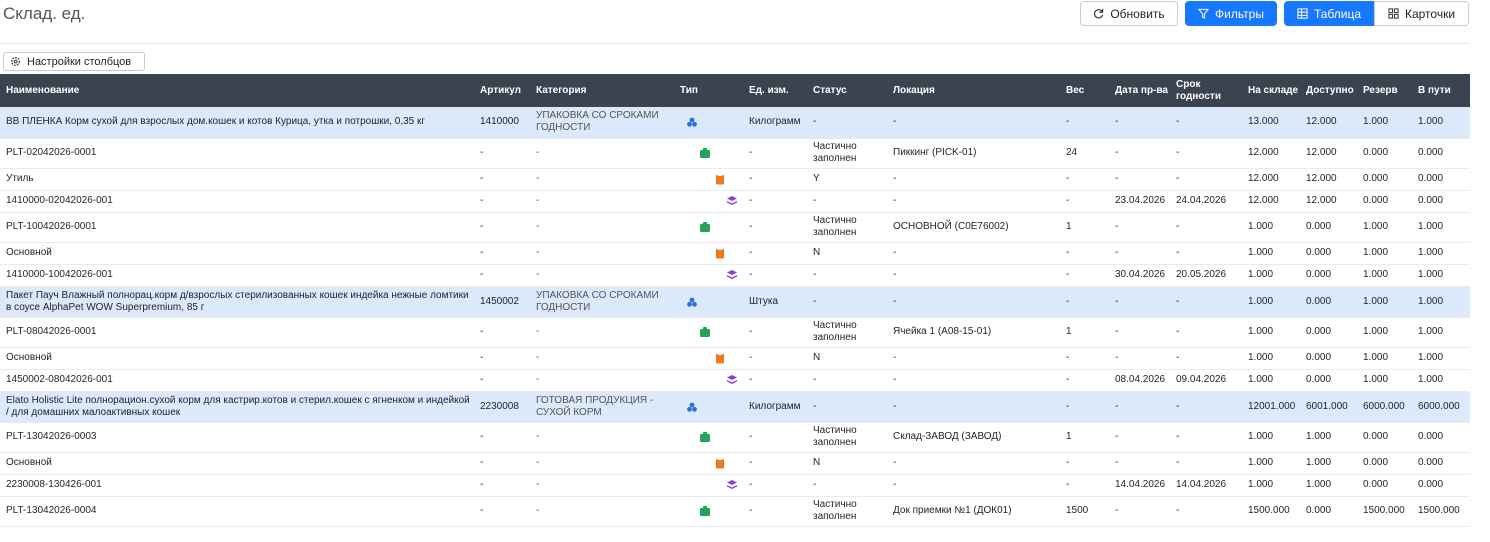 The height and width of the screenshot is (542, 1490). I want to click on column-header: На складе, so click(1271, 90).